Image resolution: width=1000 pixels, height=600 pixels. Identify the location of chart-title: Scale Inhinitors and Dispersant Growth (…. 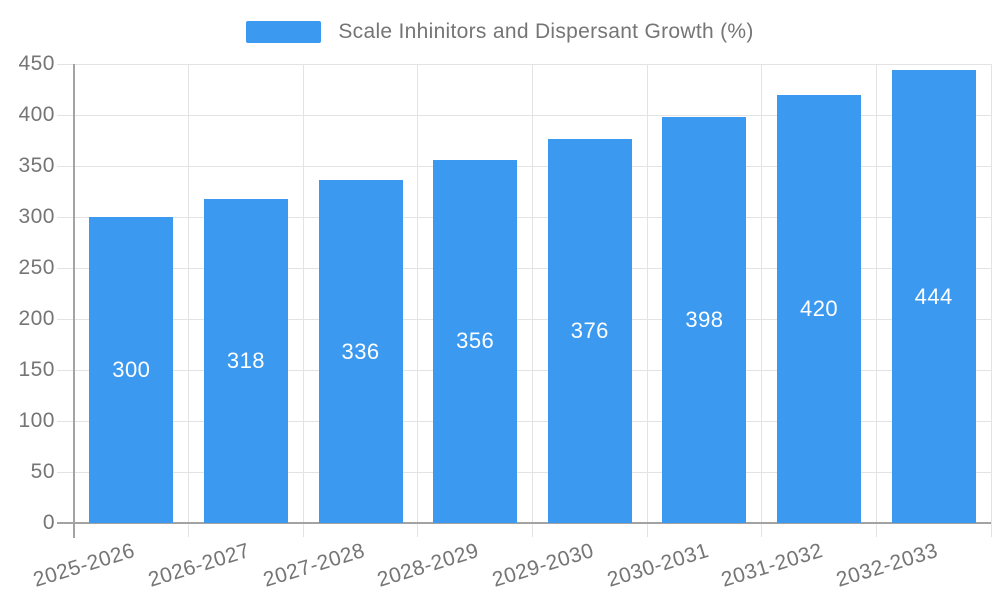
(546, 31).